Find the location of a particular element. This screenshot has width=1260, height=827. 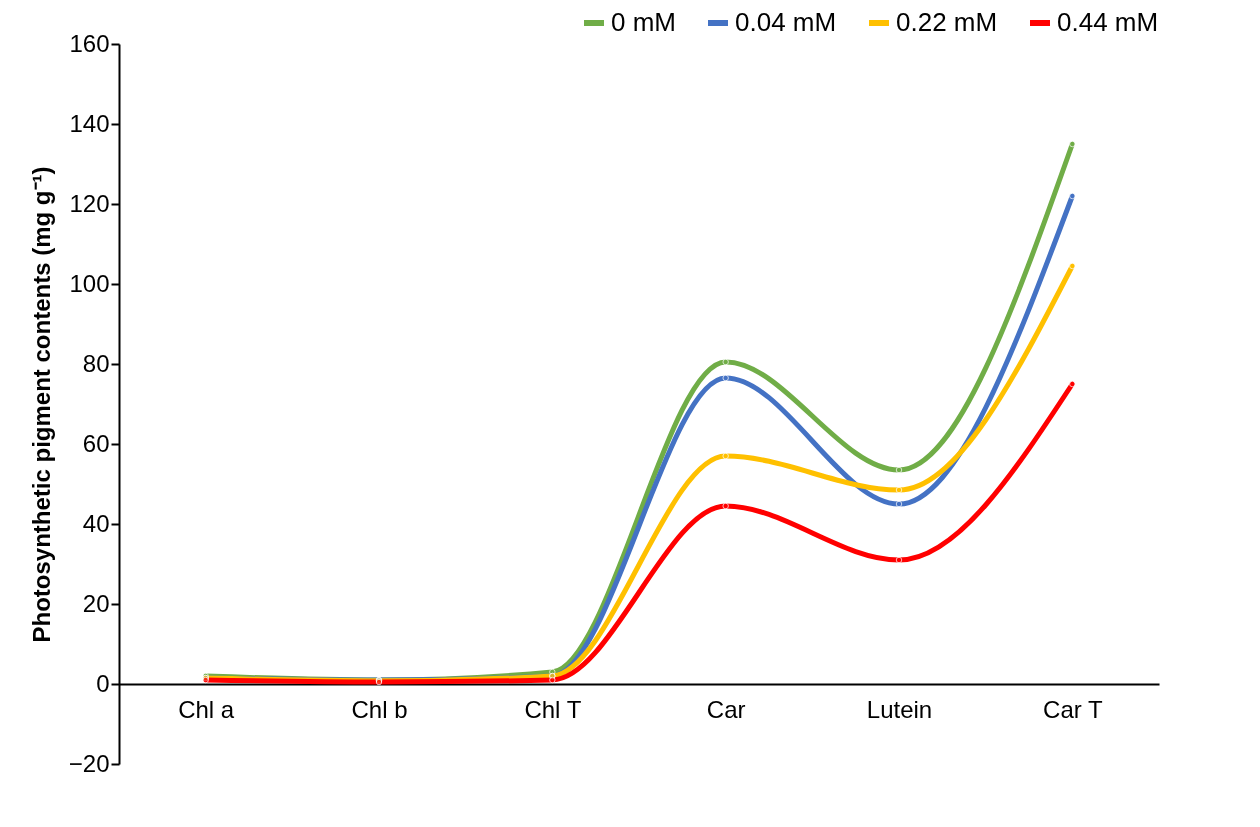

y-tick-label: 120 is located at coordinates (89, 203).